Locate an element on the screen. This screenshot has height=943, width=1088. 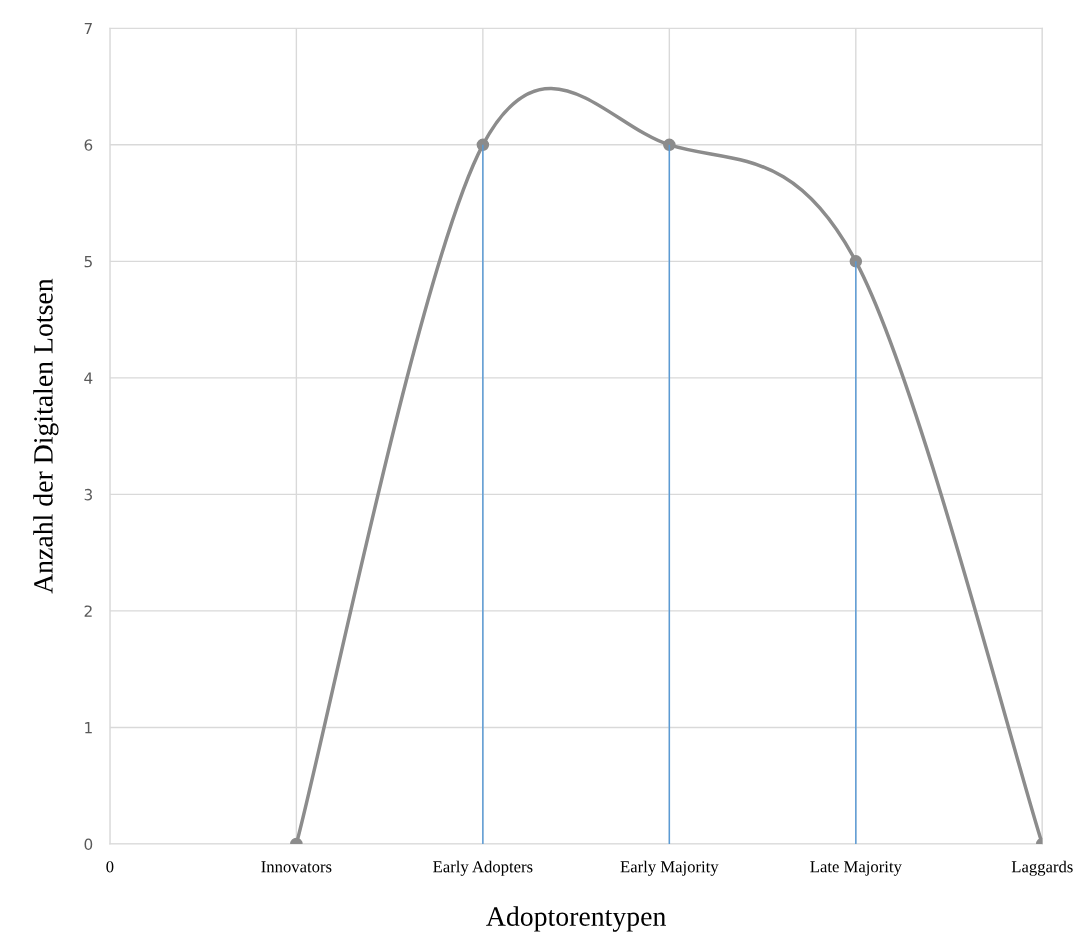
y-tick-label: 7 is located at coordinates (88, 28).